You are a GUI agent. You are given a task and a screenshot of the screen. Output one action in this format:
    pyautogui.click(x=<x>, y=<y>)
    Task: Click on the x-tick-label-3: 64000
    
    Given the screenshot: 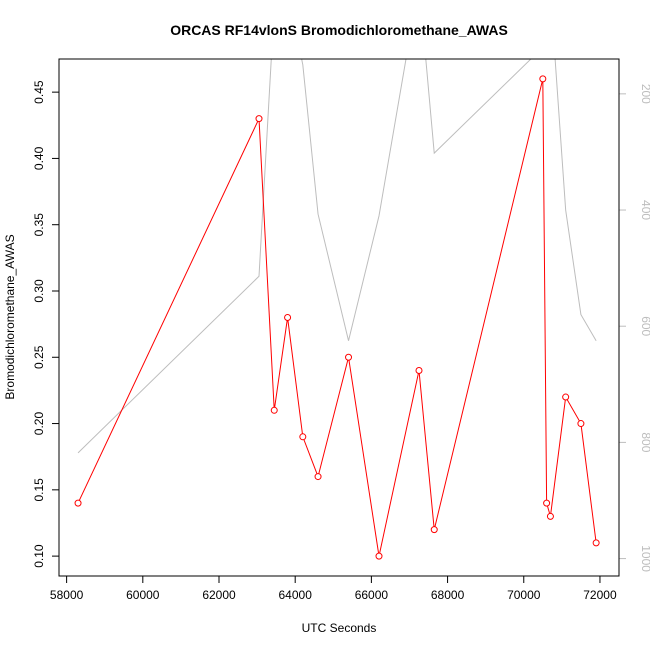 What is the action you would take?
    pyautogui.click(x=296, y=595)
    